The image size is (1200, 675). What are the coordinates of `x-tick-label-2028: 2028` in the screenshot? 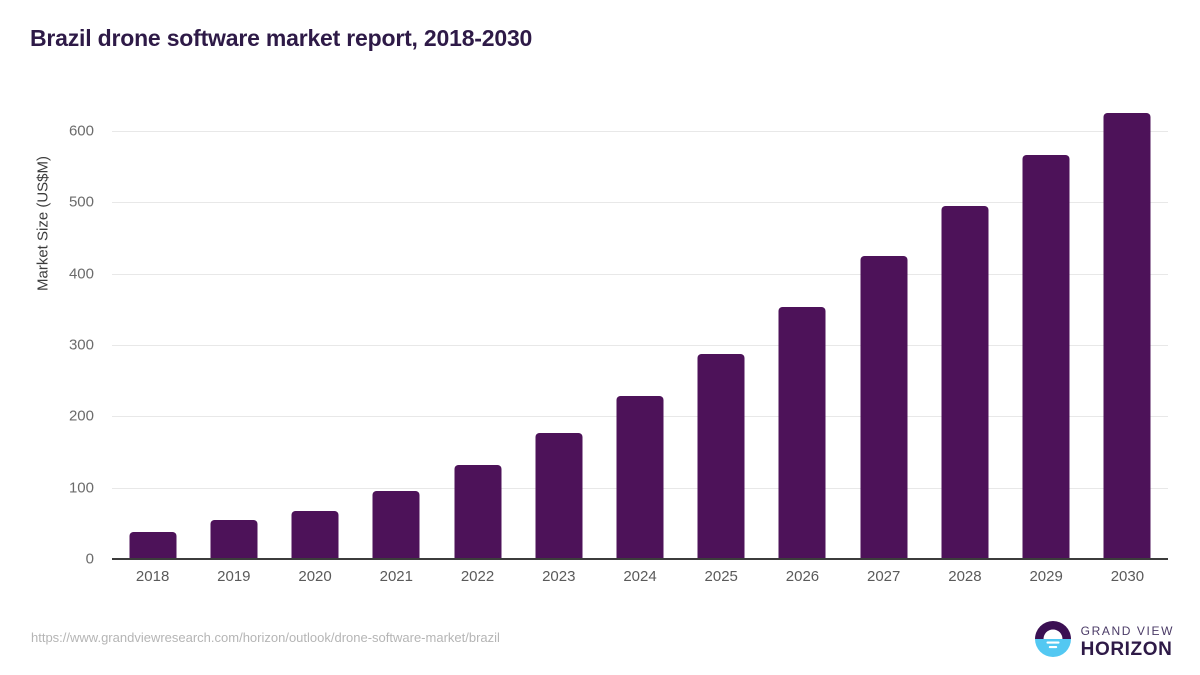 It's located at (965, 576).